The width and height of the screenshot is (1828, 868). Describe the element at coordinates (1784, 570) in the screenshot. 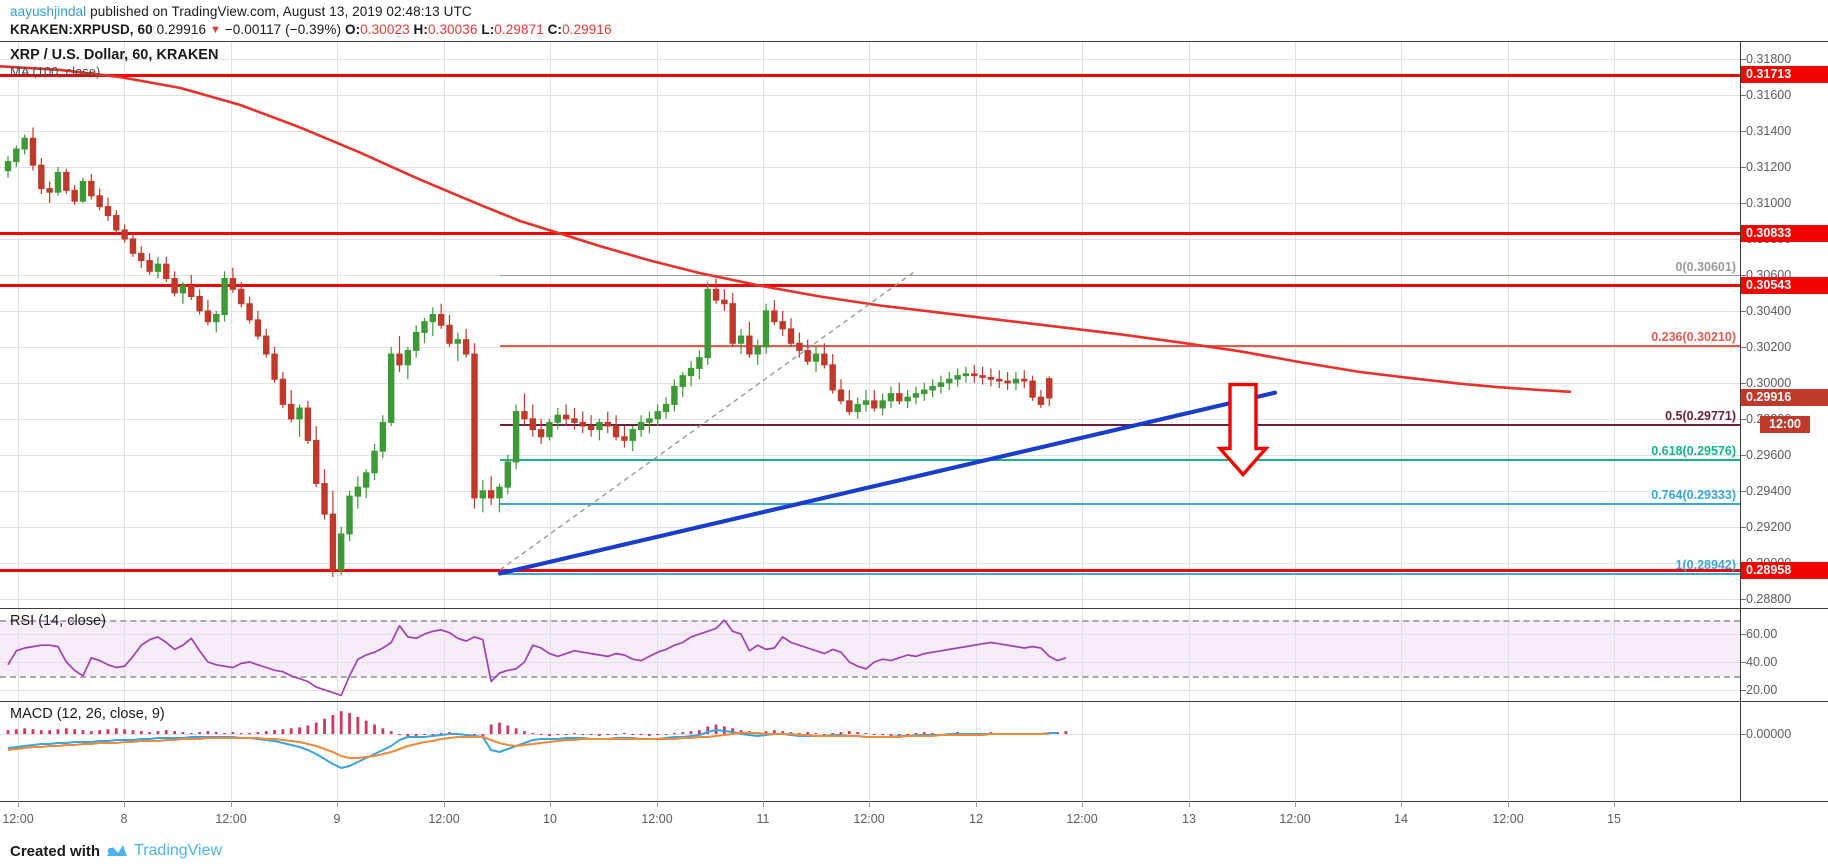

I see `price-tag: 0.28958` at that location.